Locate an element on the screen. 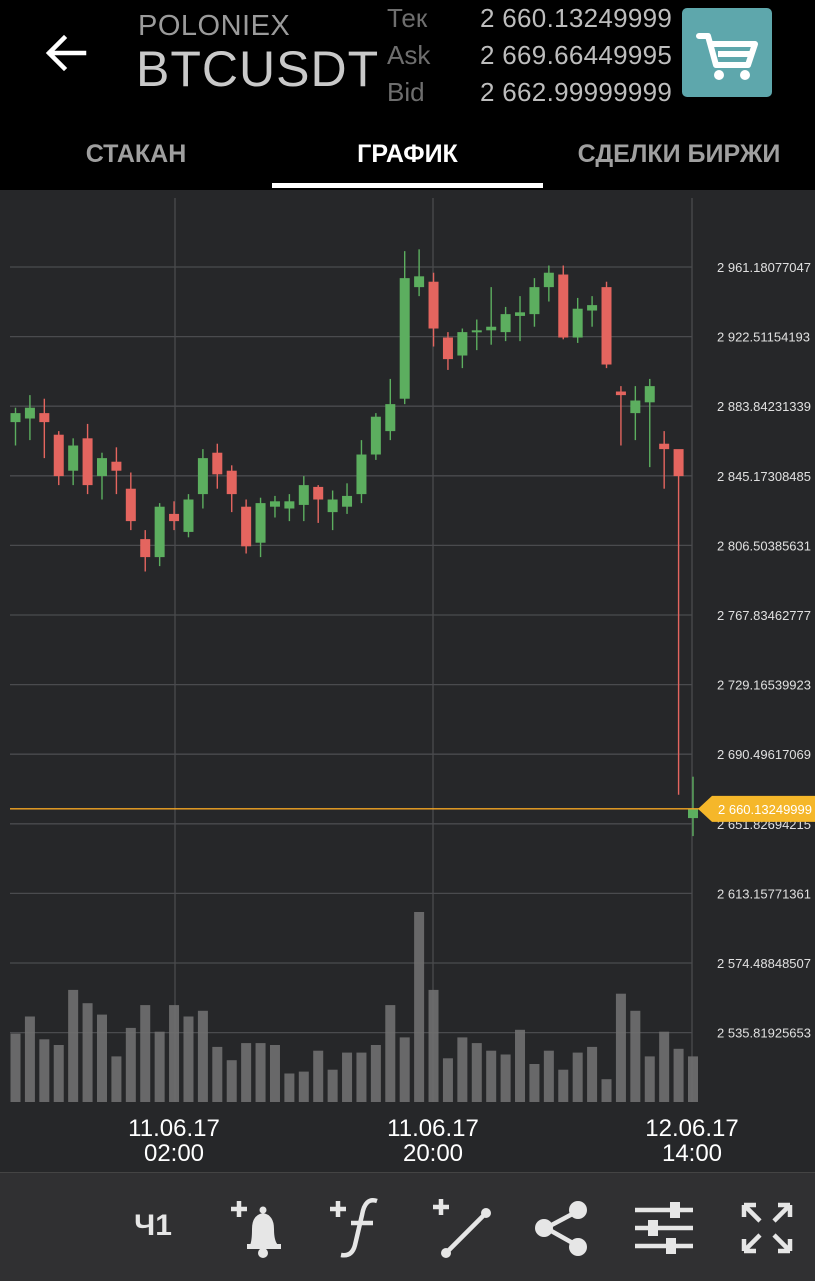 Image resolution: width=815 pixels, height=1281 pixels. price-axis-label: 2 535.81925653 is located at coordinates (764, 1033).